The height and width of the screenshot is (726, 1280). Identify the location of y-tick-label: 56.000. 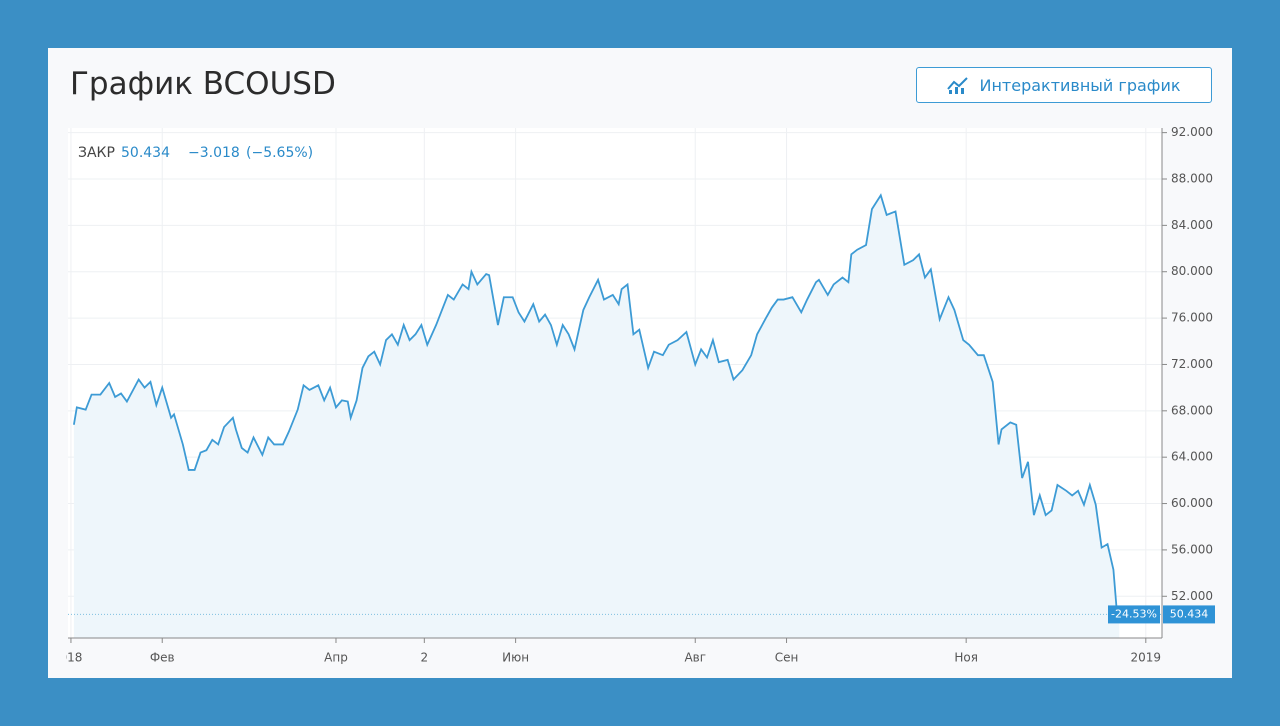
(1192, 549).